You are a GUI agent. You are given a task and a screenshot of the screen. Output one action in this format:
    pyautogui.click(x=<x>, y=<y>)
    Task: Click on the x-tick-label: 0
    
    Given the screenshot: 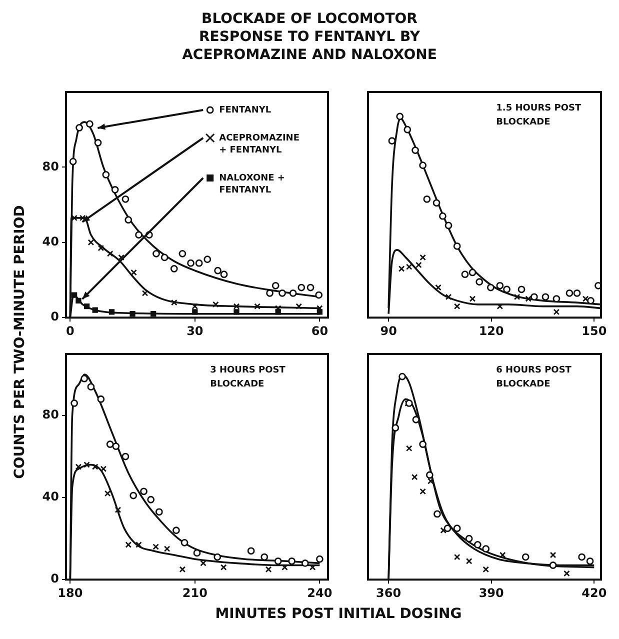 What is the action you would take?
    pyautogui.click(x=70, y=331)
    